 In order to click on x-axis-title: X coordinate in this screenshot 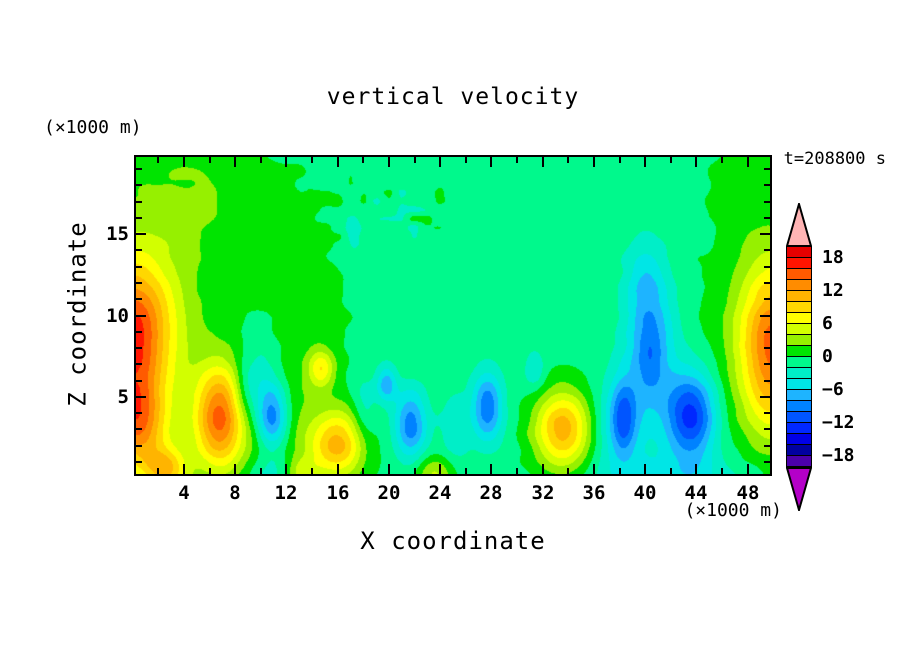, I will do `click(453, 541)`.